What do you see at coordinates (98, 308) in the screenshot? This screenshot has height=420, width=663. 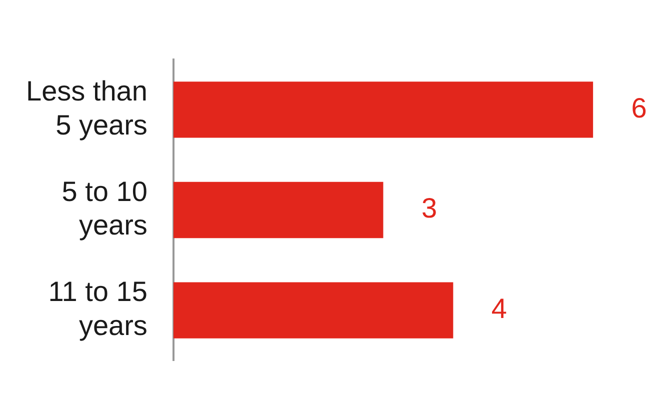 I see `y-tick-label: 11 to 15 years` at bounding box center [98, 308].